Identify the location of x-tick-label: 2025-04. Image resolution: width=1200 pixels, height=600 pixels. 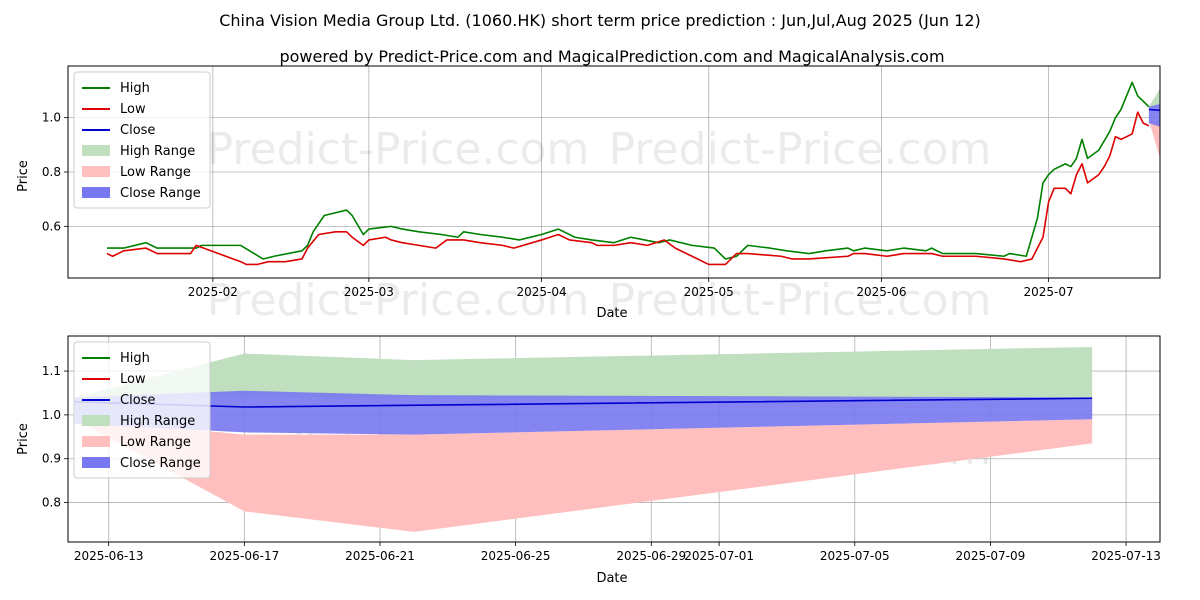
(542, 292).